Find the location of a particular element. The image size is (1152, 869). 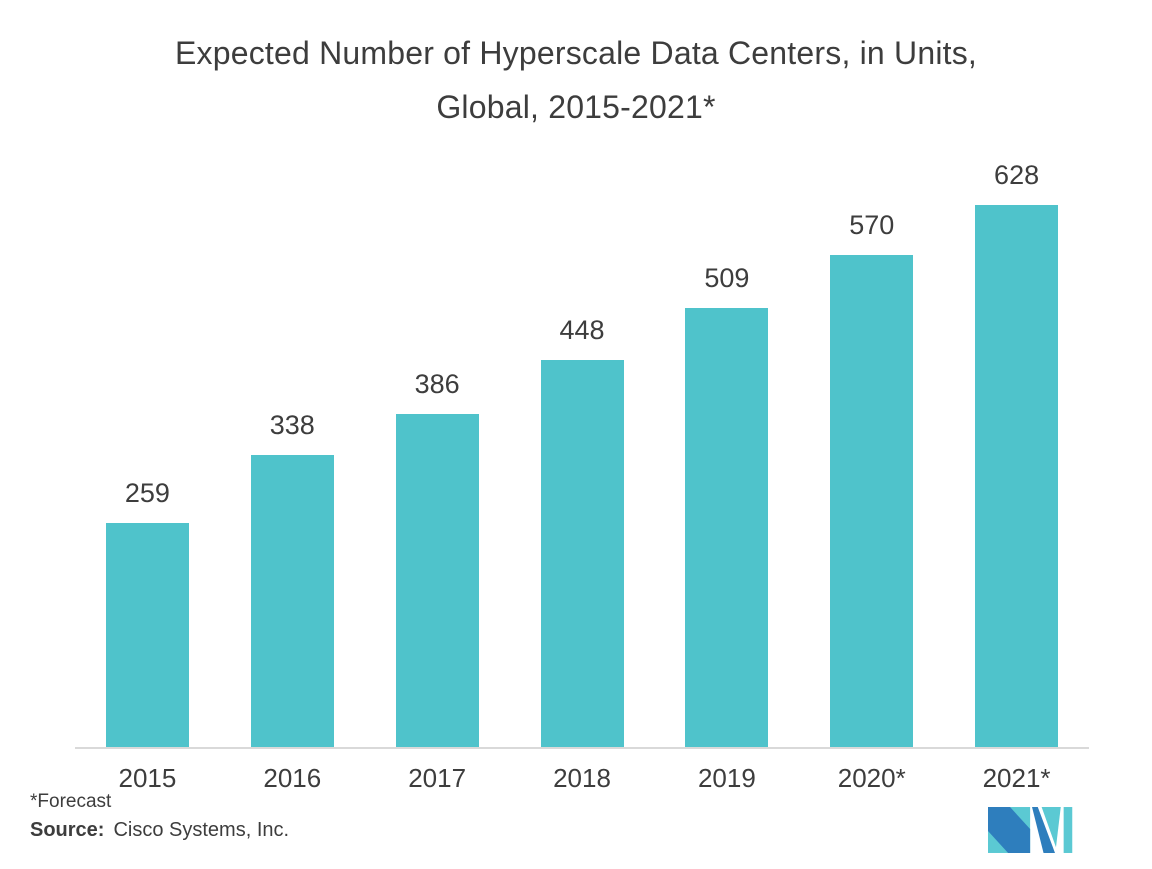

bar-2020* is located at coordinates (872, 501).